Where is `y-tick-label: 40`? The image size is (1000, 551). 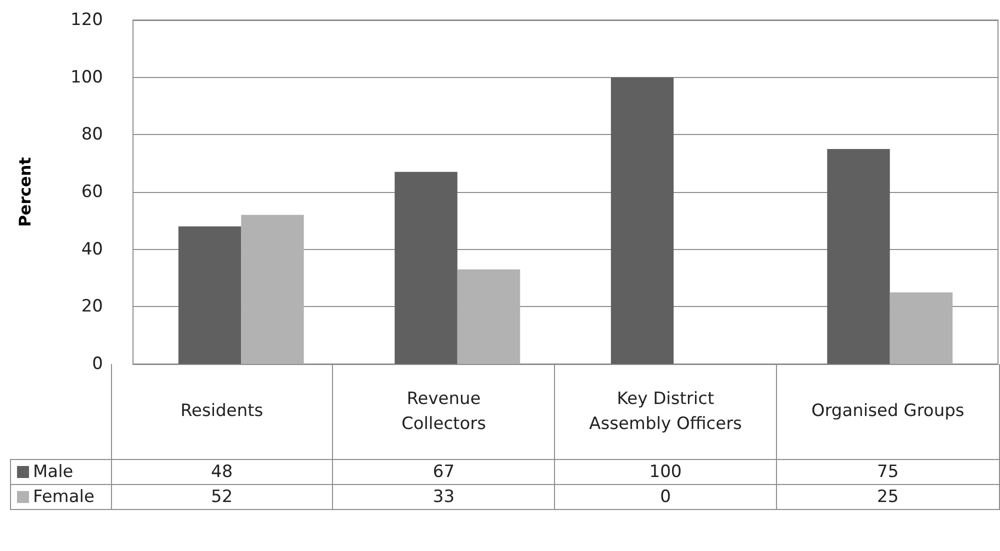
y-tick-label: 40 is located at coordinates (92, 249).